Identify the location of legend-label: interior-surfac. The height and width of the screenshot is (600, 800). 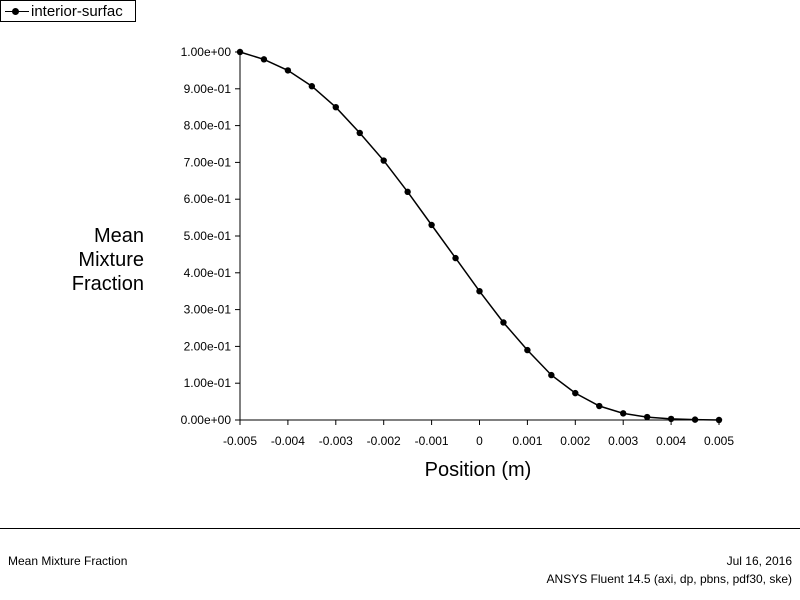
(77, 11).